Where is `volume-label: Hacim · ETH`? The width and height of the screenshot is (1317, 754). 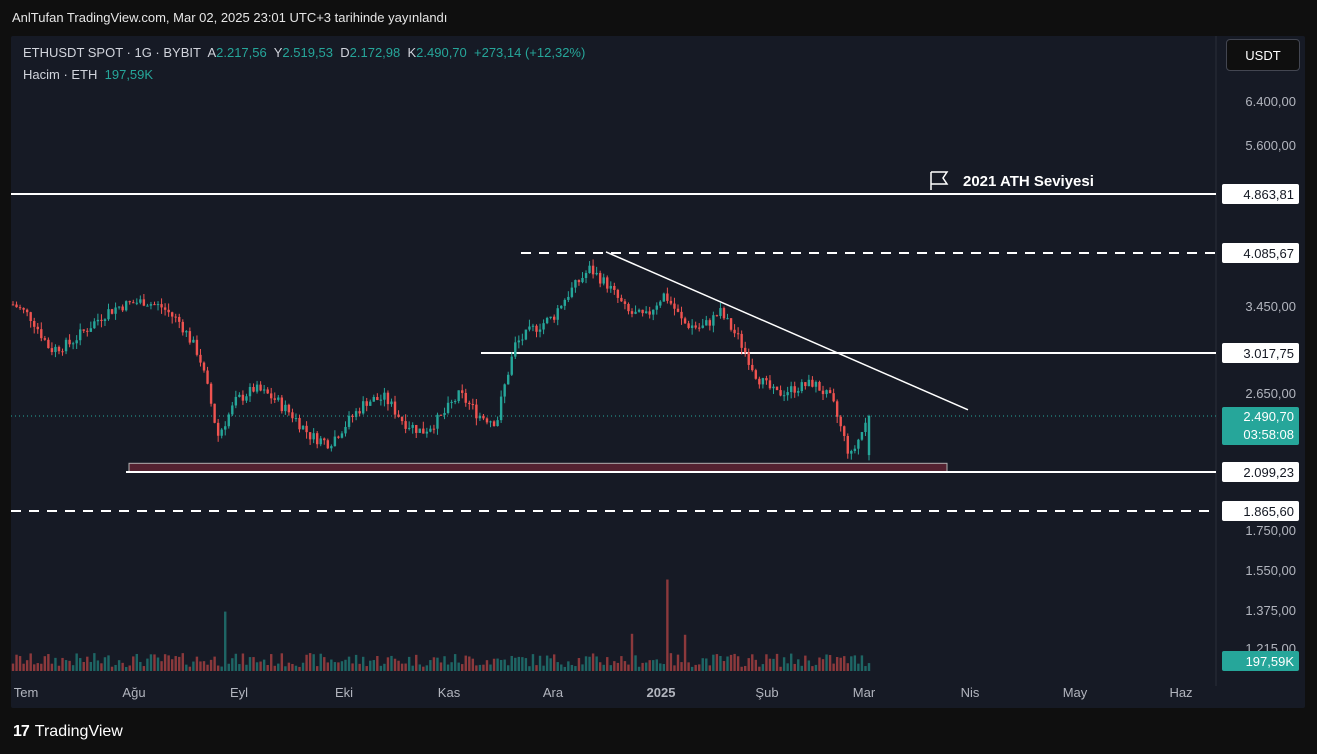 volume-label: Hacim · ETH is located at coordinates (60, 74).